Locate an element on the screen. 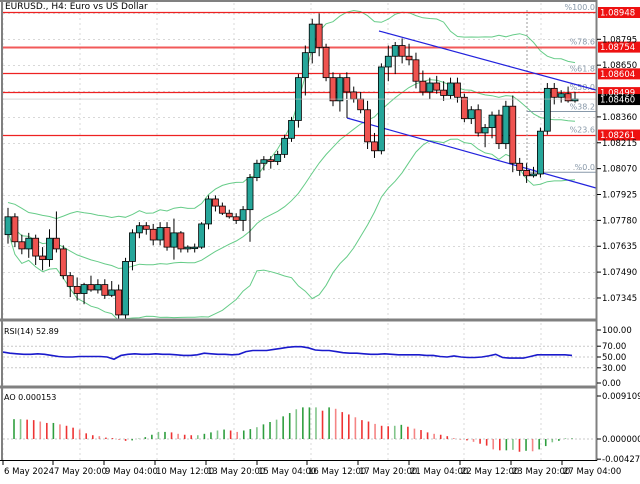  price-tag-label: 1.08948 is located at coordinates (617, 14).